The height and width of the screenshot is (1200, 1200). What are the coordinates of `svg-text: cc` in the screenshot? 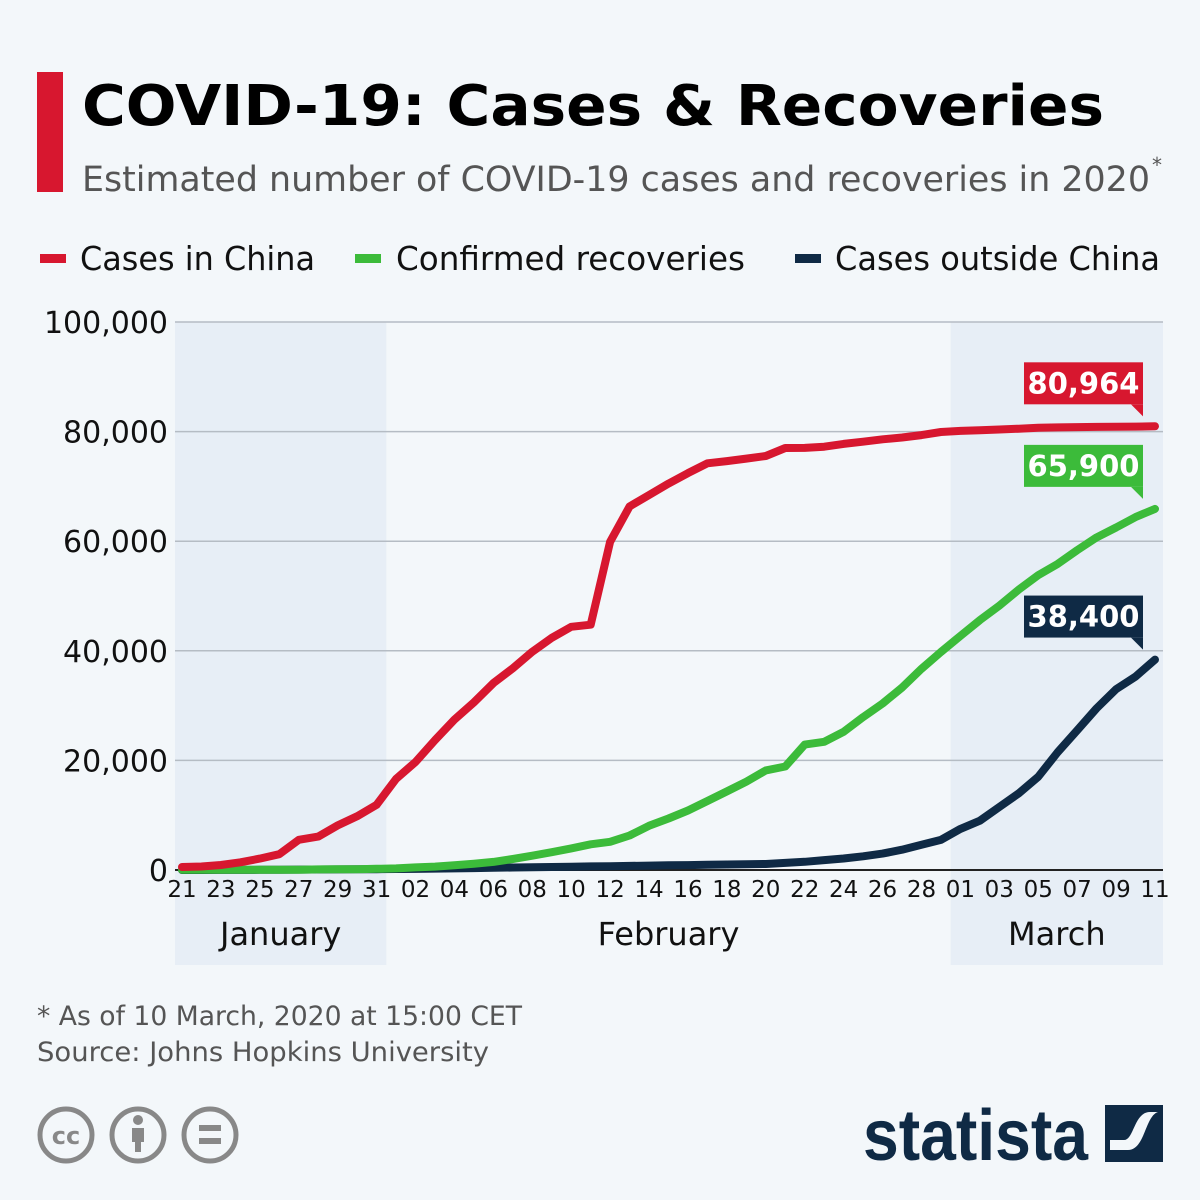 It's located at (66, 1136).